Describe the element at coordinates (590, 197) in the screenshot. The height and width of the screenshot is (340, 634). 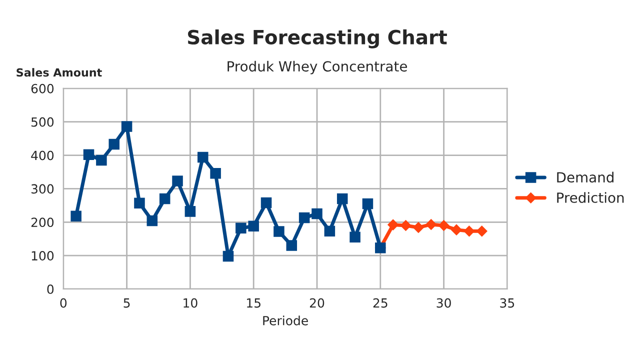
I see `legend-label: Prediction` at that location.